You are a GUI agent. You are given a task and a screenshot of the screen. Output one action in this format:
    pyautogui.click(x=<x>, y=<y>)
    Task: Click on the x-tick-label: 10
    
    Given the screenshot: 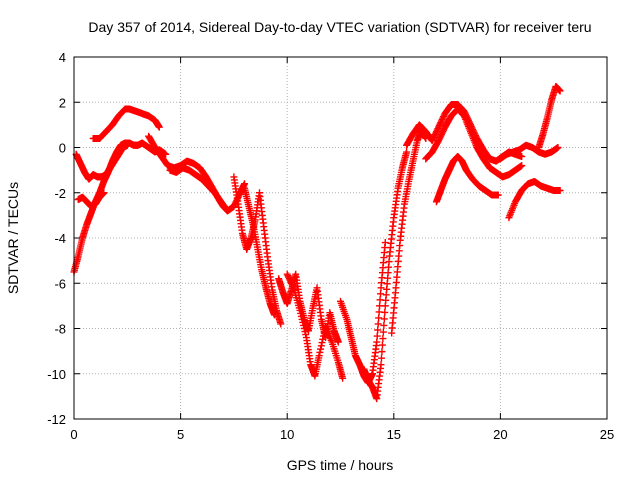 What is the action you would take?
    pyautogui.click(x=287, y=434)
    